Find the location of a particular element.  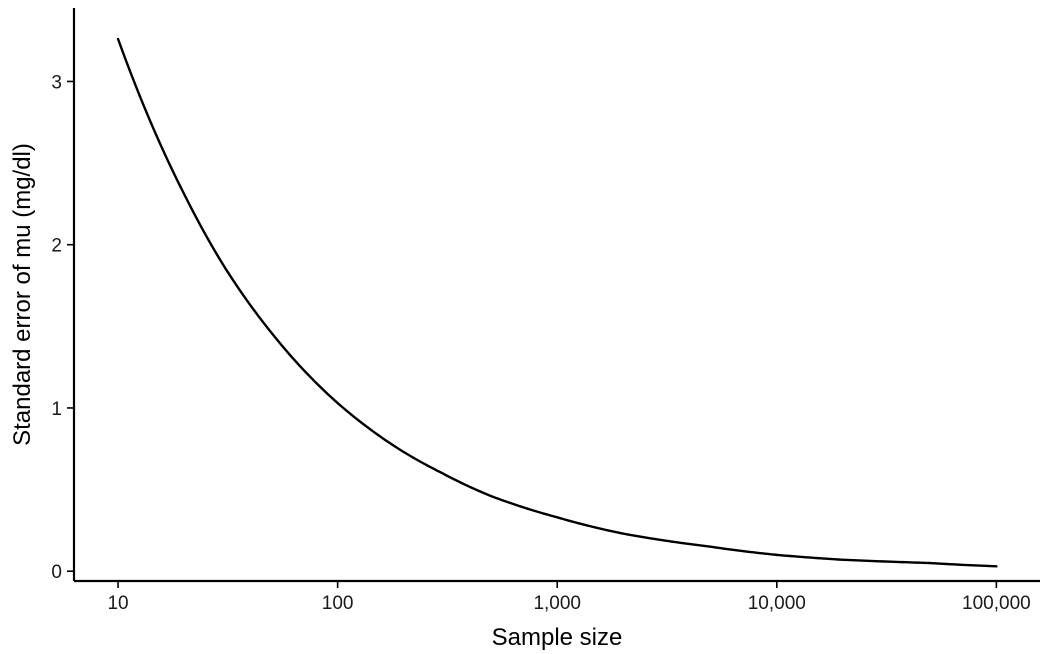

y-tick-label: 0 is located at coordinates (56, 572).